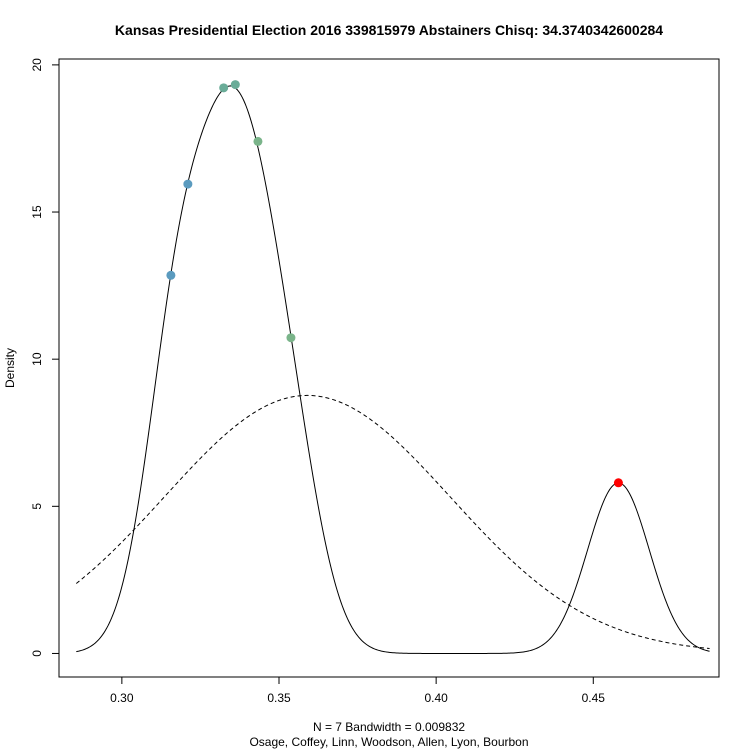 This screenshot has width=750, height=750. I want to click on x-tick-label: 0.35, so click(279, 698).